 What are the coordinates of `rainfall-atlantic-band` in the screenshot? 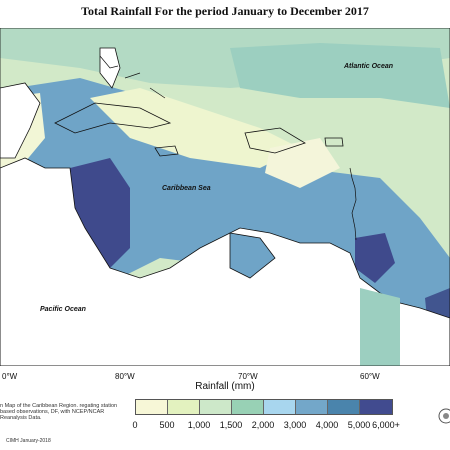 It's located at (340, 75).